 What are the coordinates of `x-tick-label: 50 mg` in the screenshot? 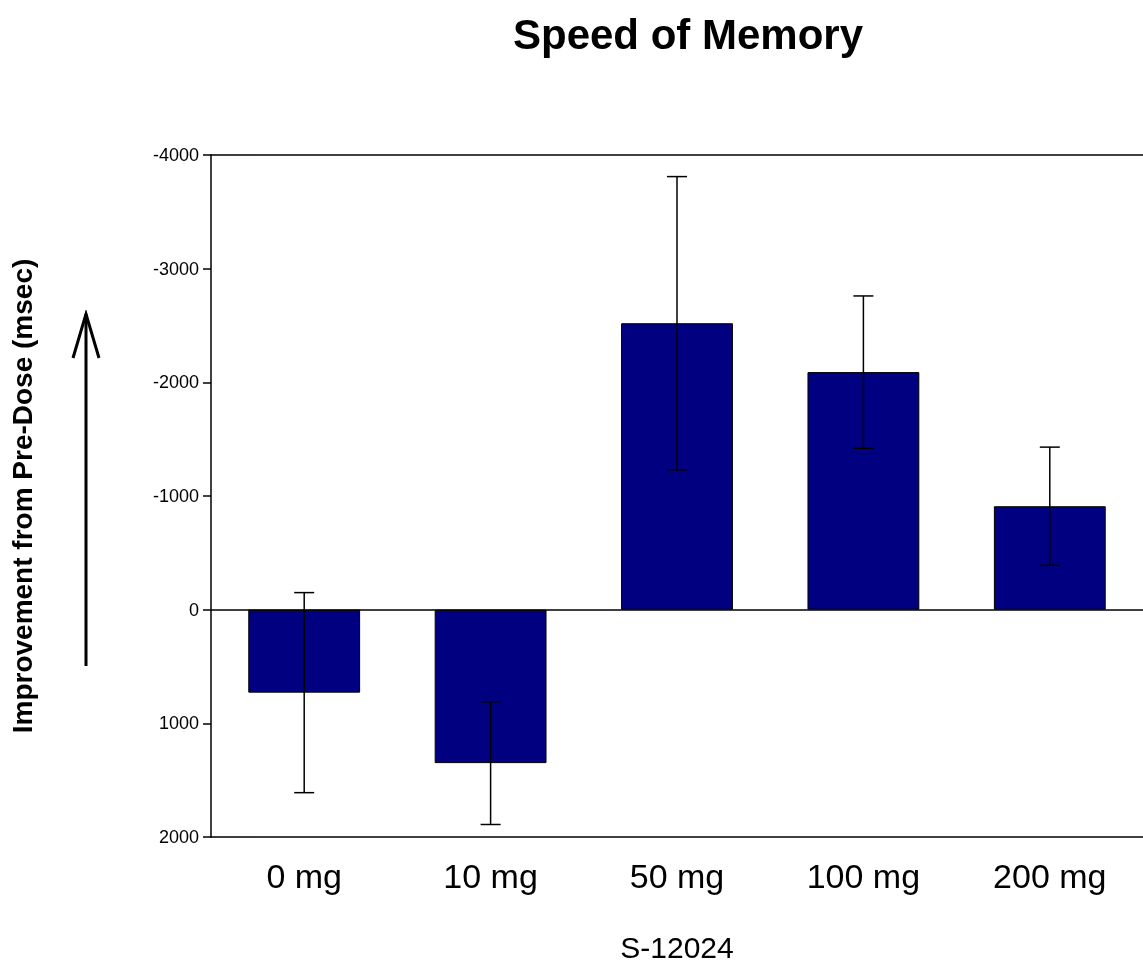 It's located at (677, 876).